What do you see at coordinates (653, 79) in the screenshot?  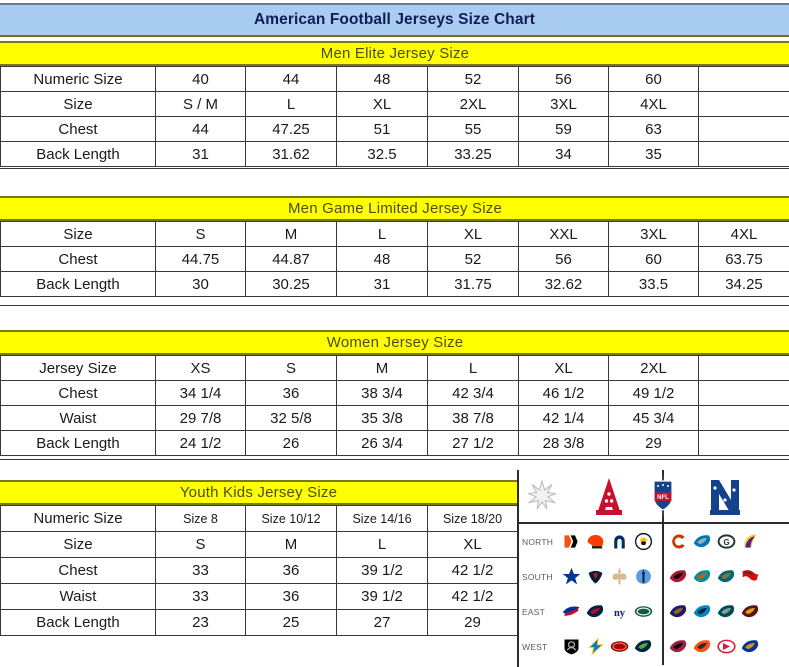 I see `data-cell: 60` at bounding box center [653, 79].